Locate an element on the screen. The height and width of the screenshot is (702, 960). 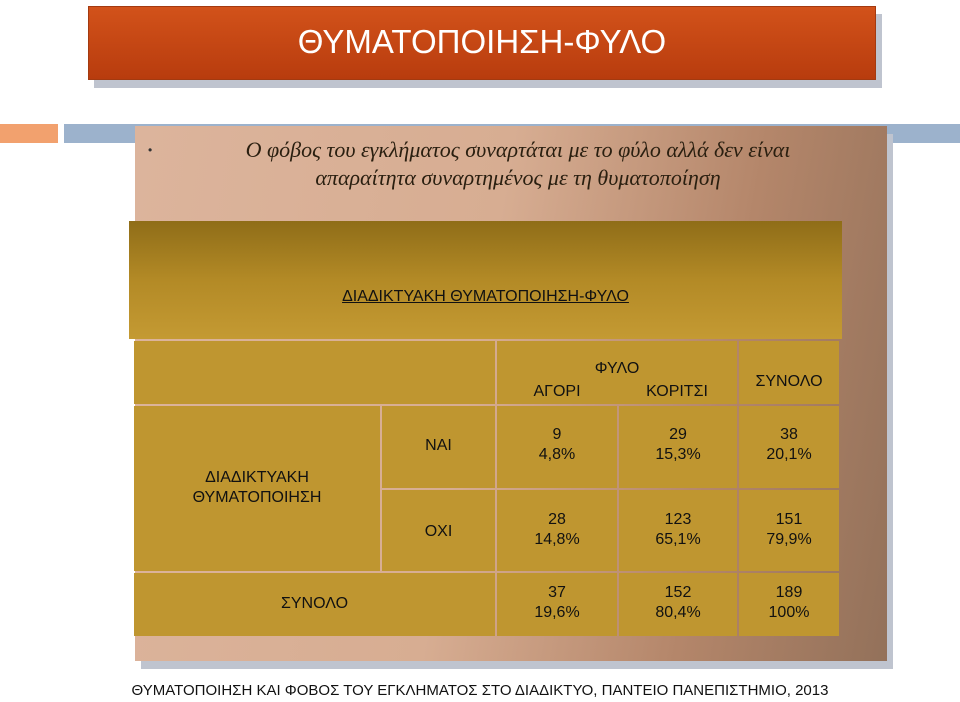
total-boys-count: 37 is located at coordinates (557, 592).